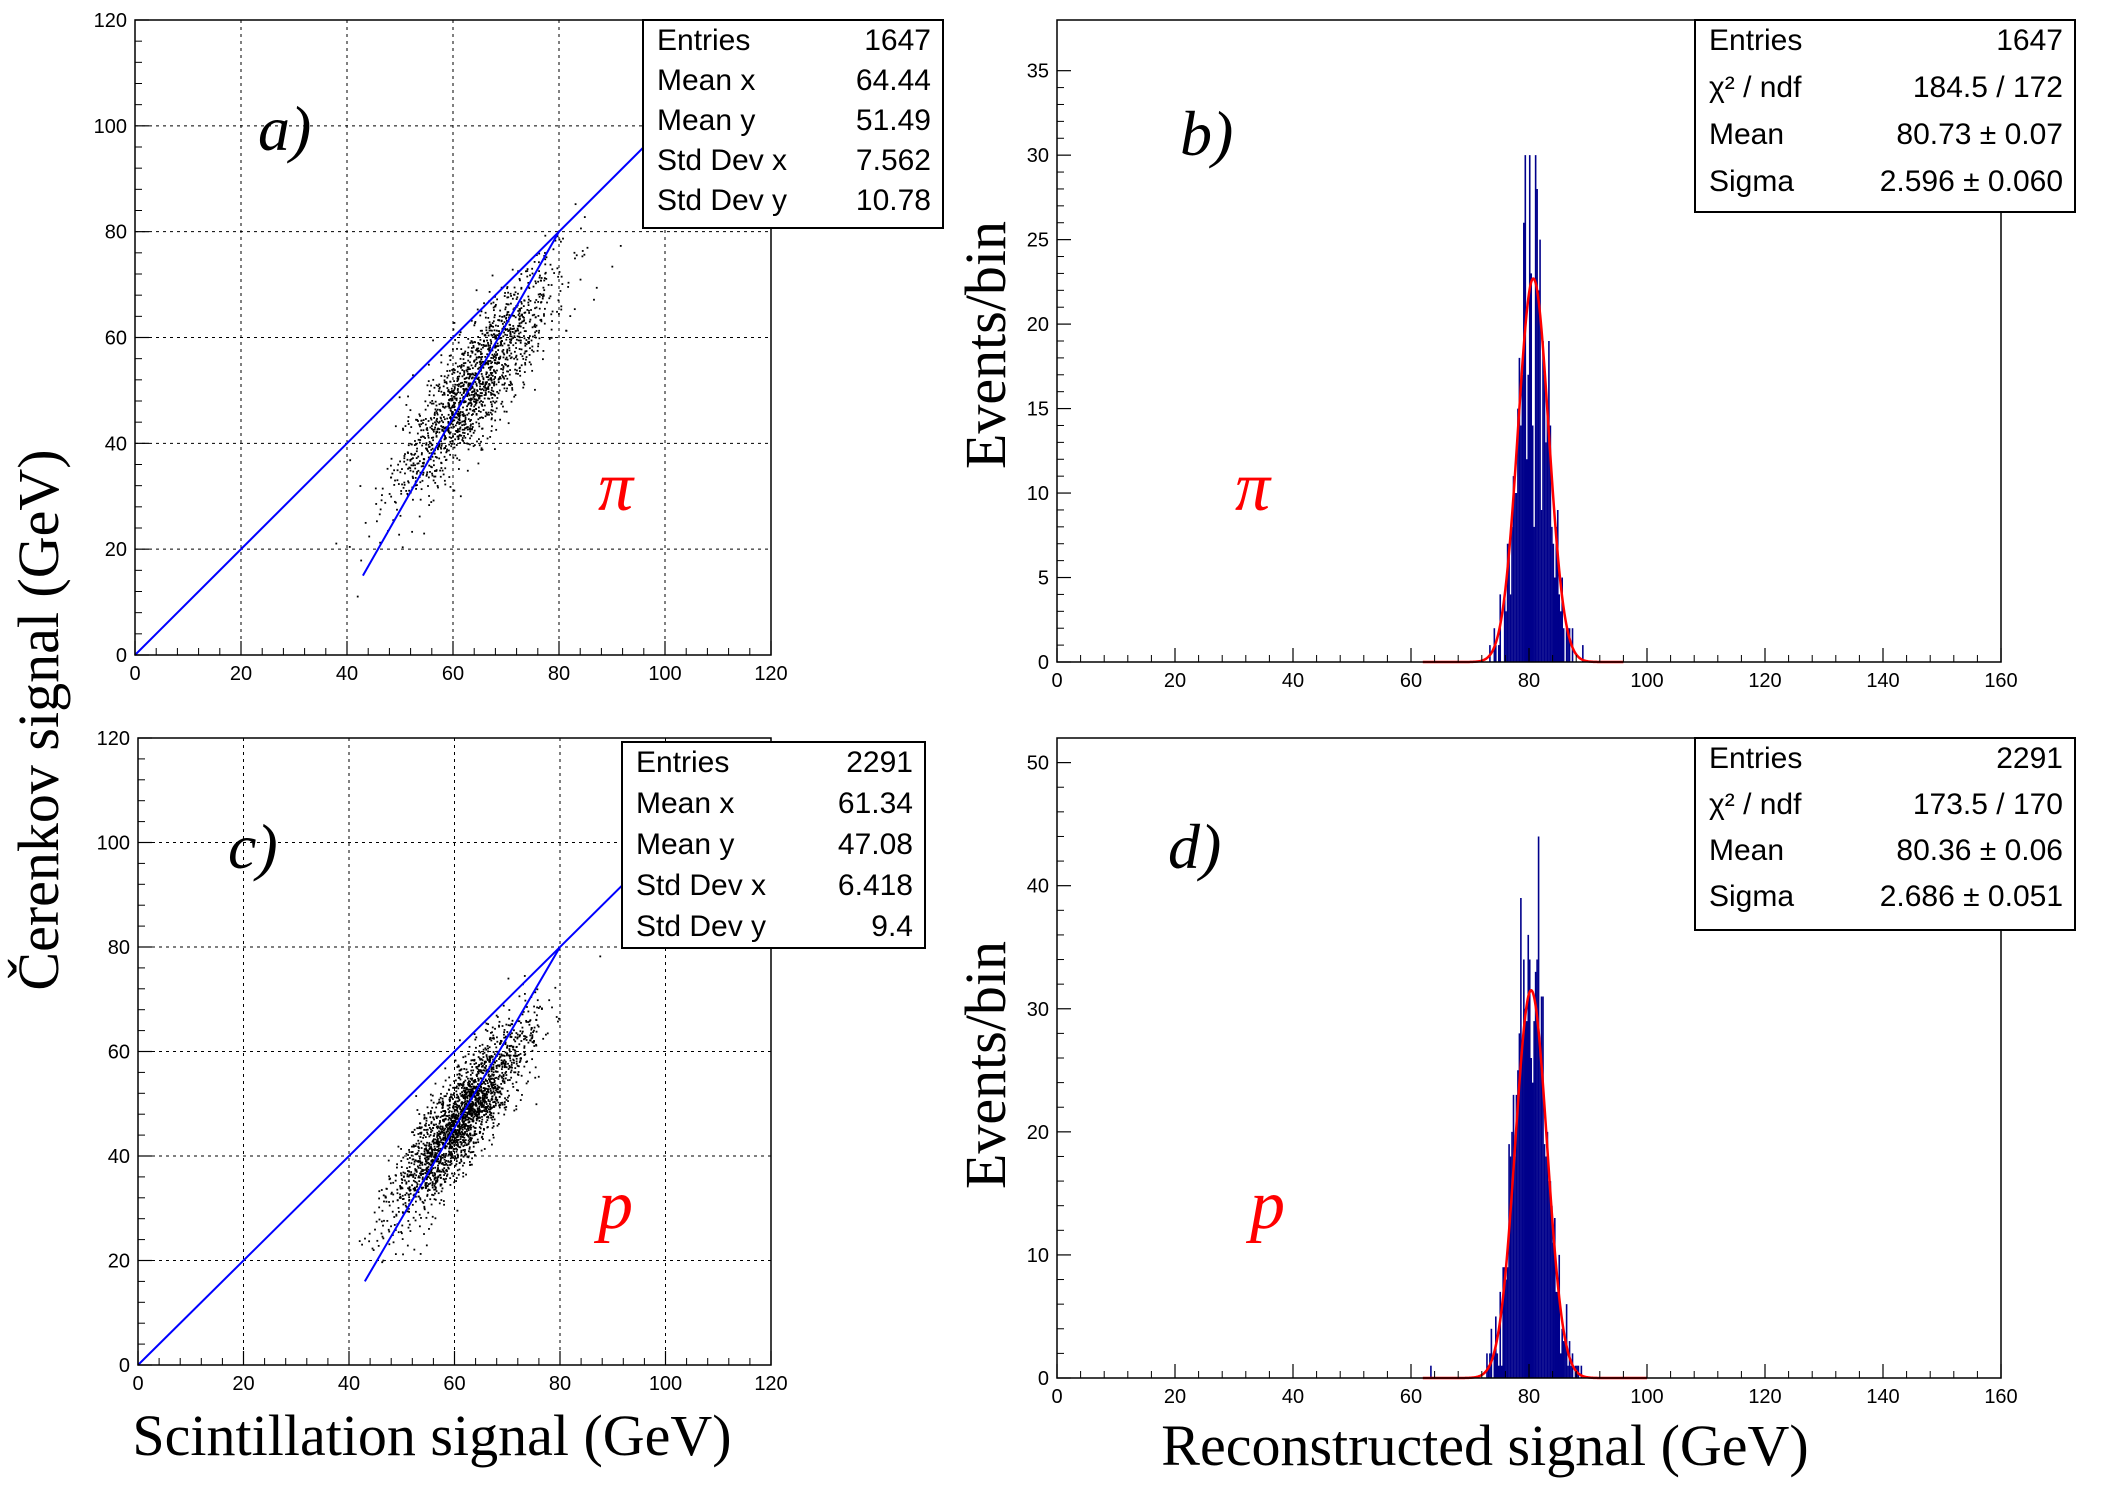 This screenshot has height=1500, width=2103. I want to click on x-tick-label: 100, so click(665, 1384).